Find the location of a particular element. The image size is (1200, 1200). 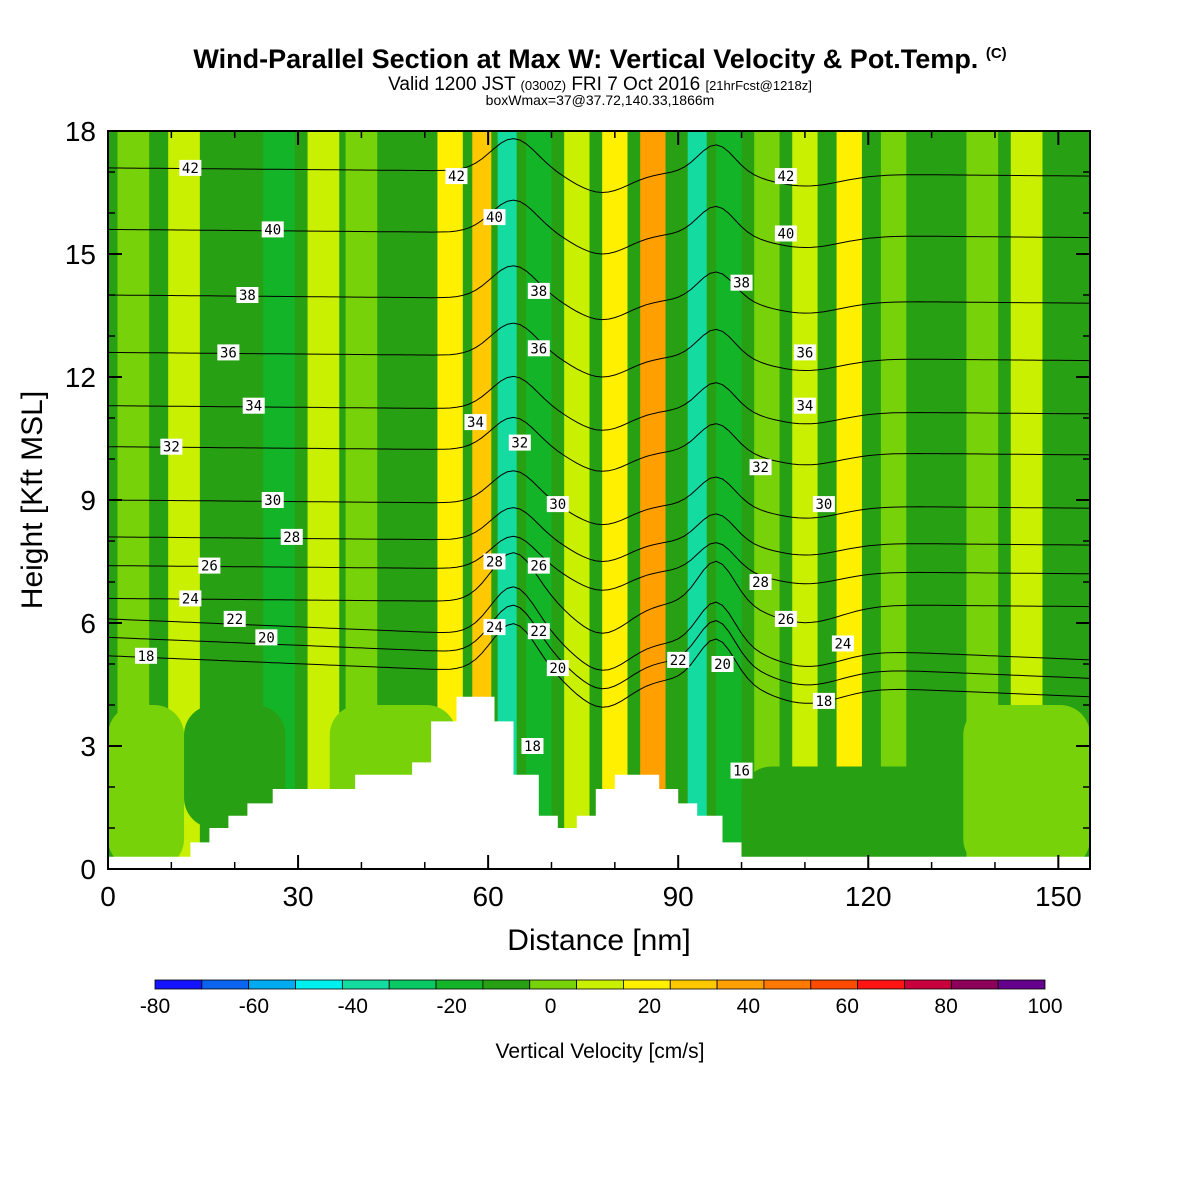

colorbar: -80 -60 -40 -20 0 20 40 60 80 100 is located at coordinates (601, 998).